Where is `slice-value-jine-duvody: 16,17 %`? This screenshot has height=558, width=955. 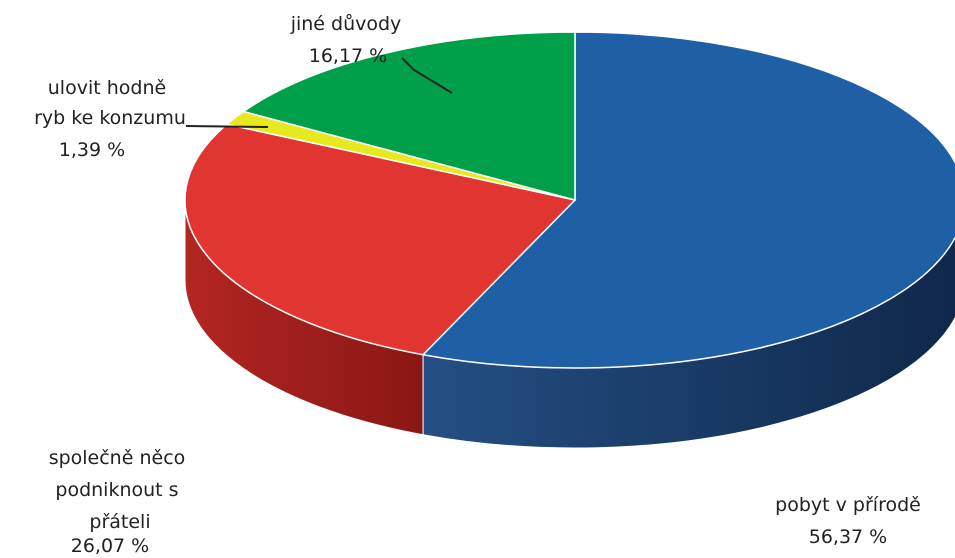
slice-value-jine-duvody: 16,17 % is located at coordinates (348, 56).